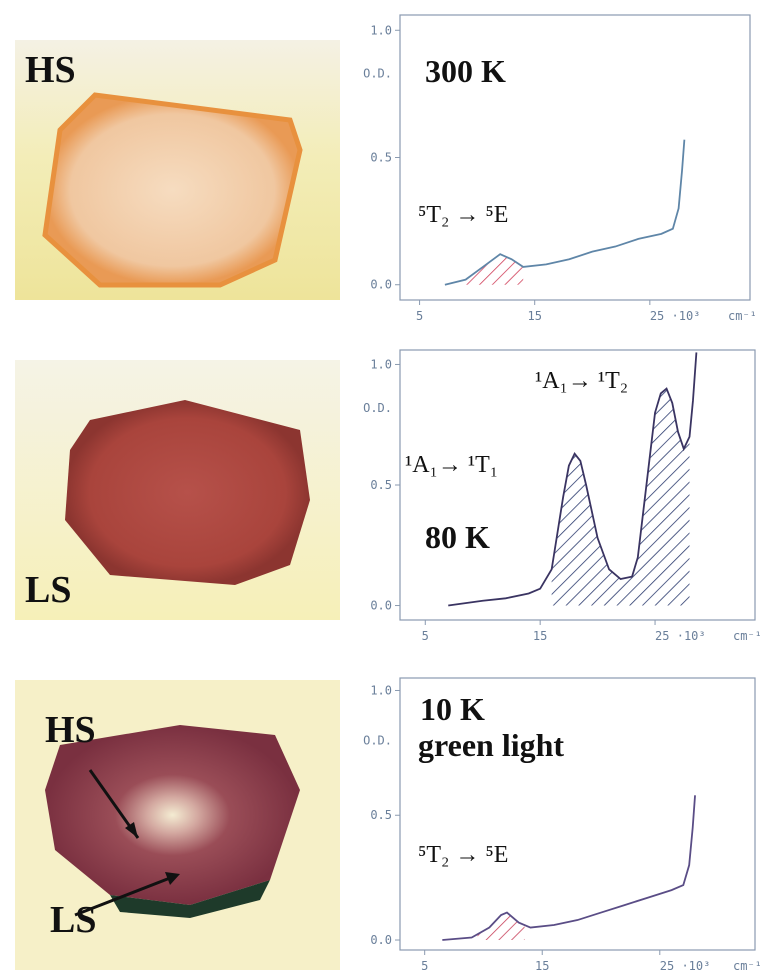 This screenshot has height=978, width=763. I want to click on annotation: ¹A₁→ ¹T₁, so click(451, 465).